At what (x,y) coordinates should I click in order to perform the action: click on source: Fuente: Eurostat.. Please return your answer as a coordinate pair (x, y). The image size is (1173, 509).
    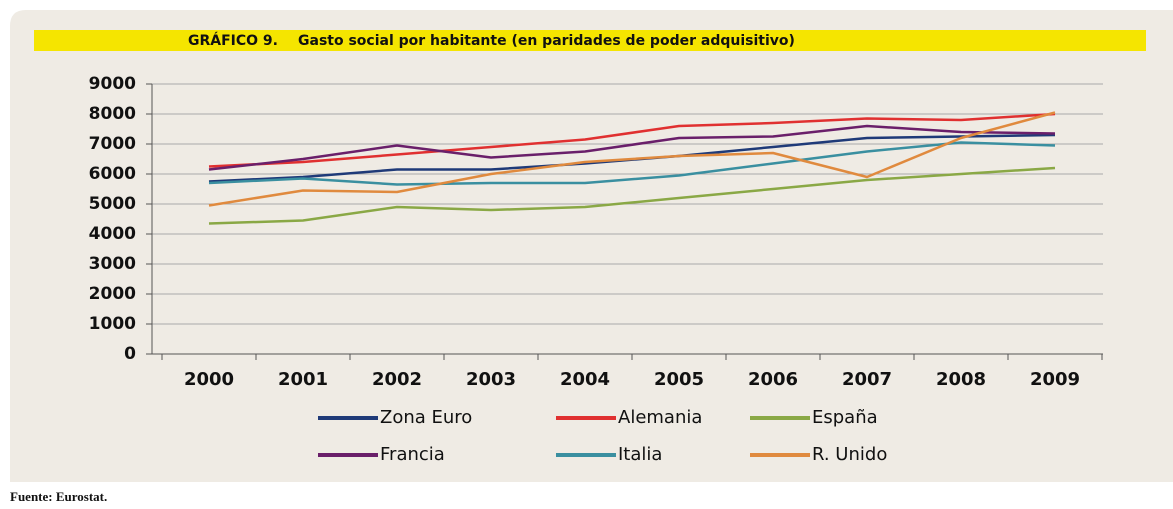
    Looking at the image, I should click on (58, 496).